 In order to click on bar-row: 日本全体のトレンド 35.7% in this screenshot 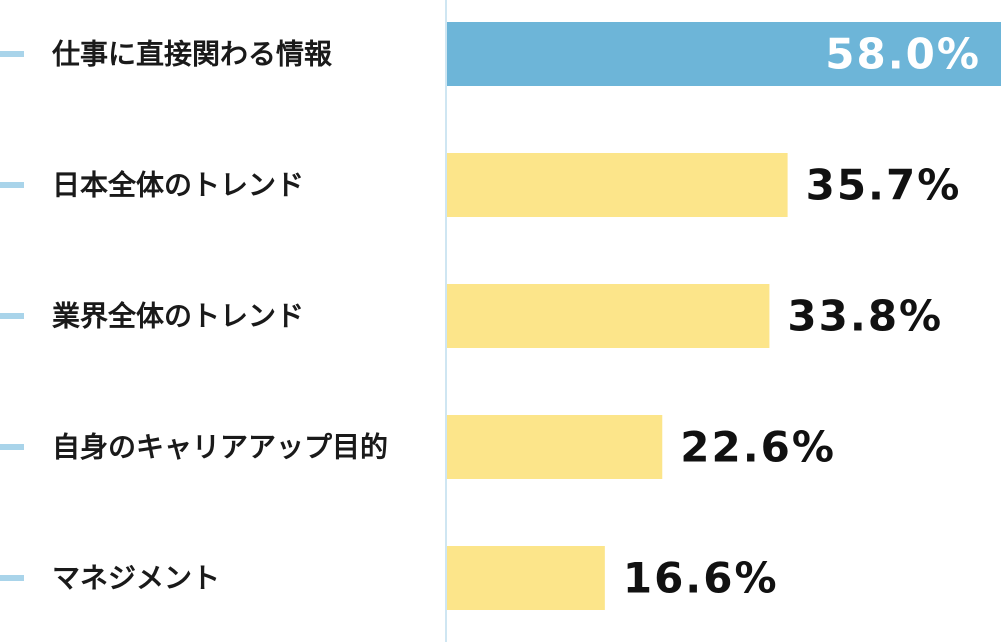, I will do `click(481, 185)`.